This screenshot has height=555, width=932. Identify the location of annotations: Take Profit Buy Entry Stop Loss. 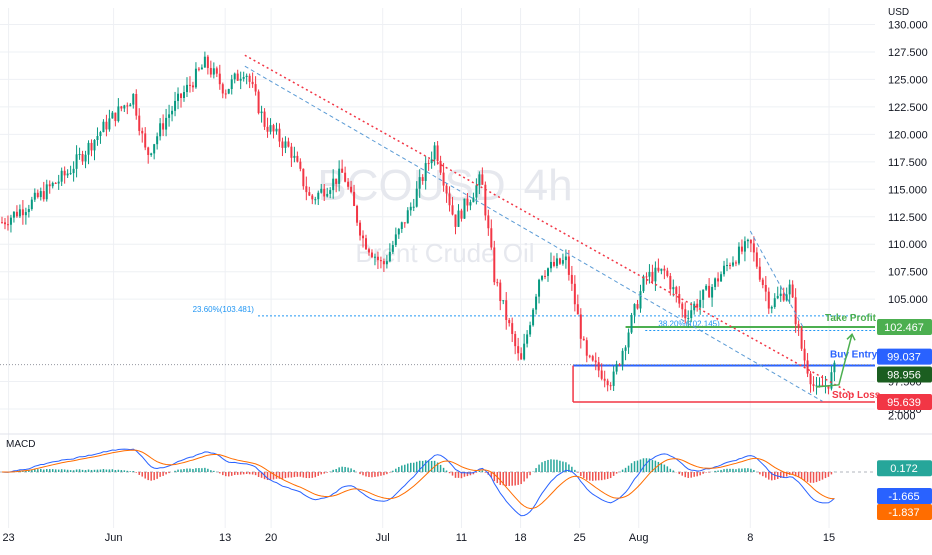
(848, 357).